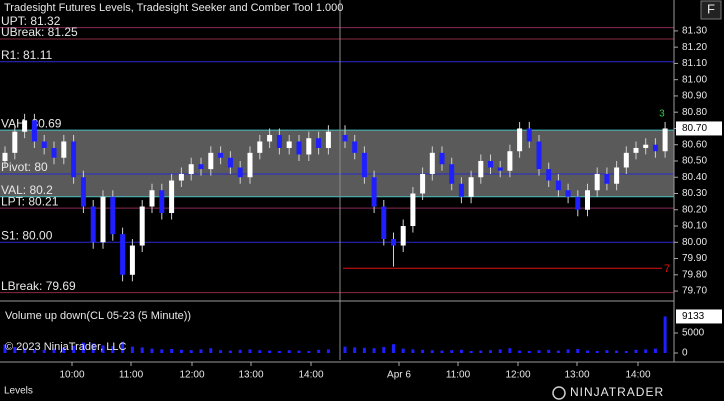 The image size is (724, 401). Describe the element at coordinates (24, 167) in the screenshot. I see `level-label: Pivot: 80` at that location.